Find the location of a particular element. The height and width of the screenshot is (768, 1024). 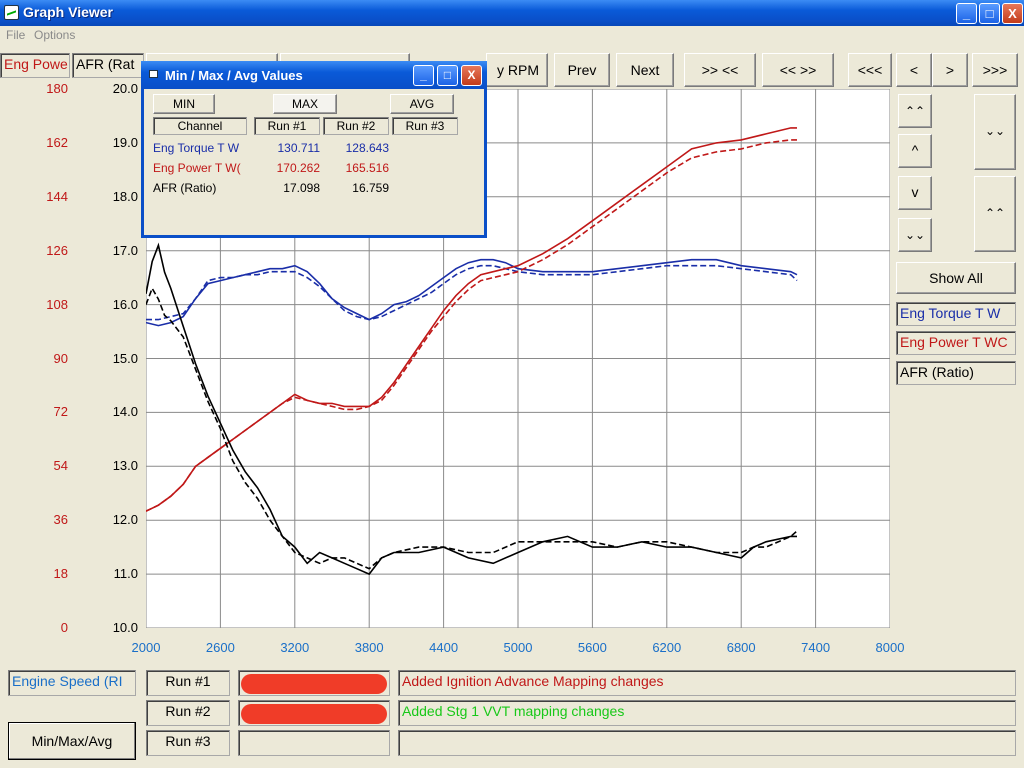

run1-label: Run #1 is located at coordinates (188, 683).